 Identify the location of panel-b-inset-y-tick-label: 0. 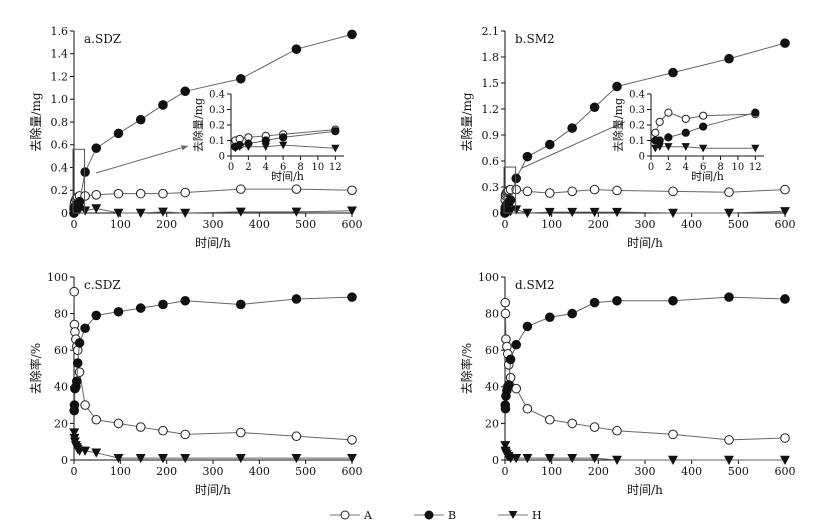
(642, 157).